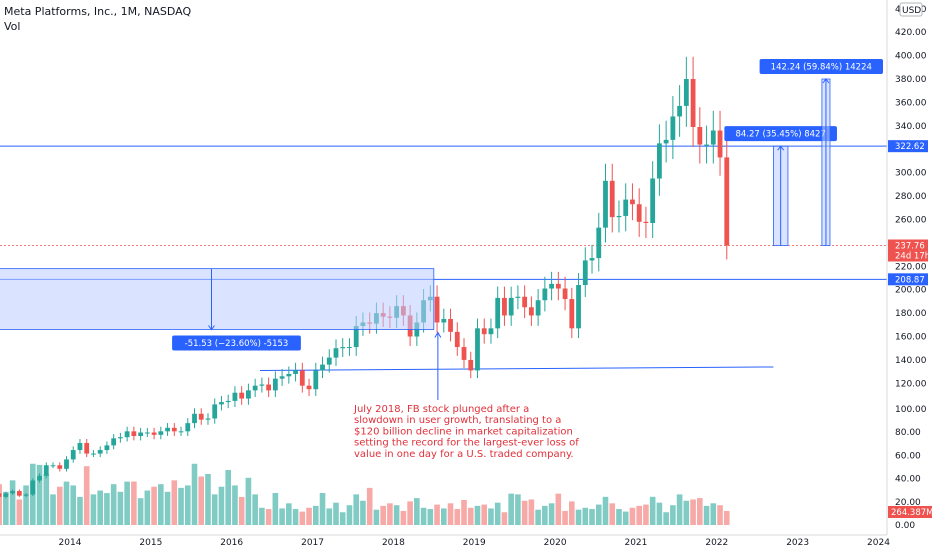  What do you see at coordinates (12, 26) in the screenshot?
I see `volume-legend: Vol` at bounding box center [12, 26].